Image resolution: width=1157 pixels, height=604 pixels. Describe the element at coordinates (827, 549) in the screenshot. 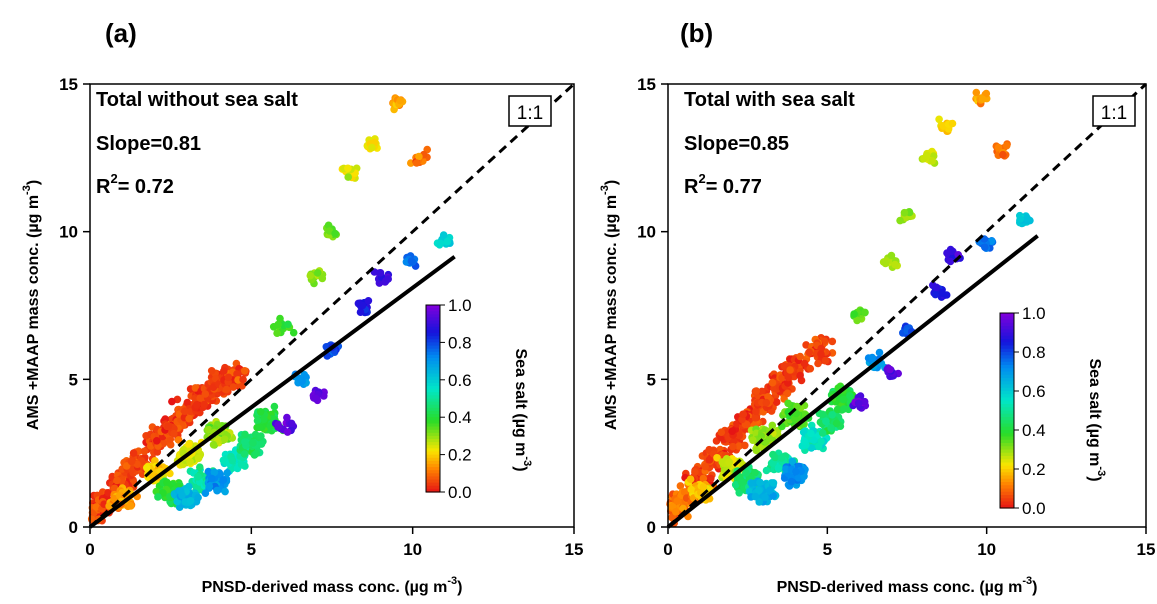

I see `x-tick-label: 5` at that location.